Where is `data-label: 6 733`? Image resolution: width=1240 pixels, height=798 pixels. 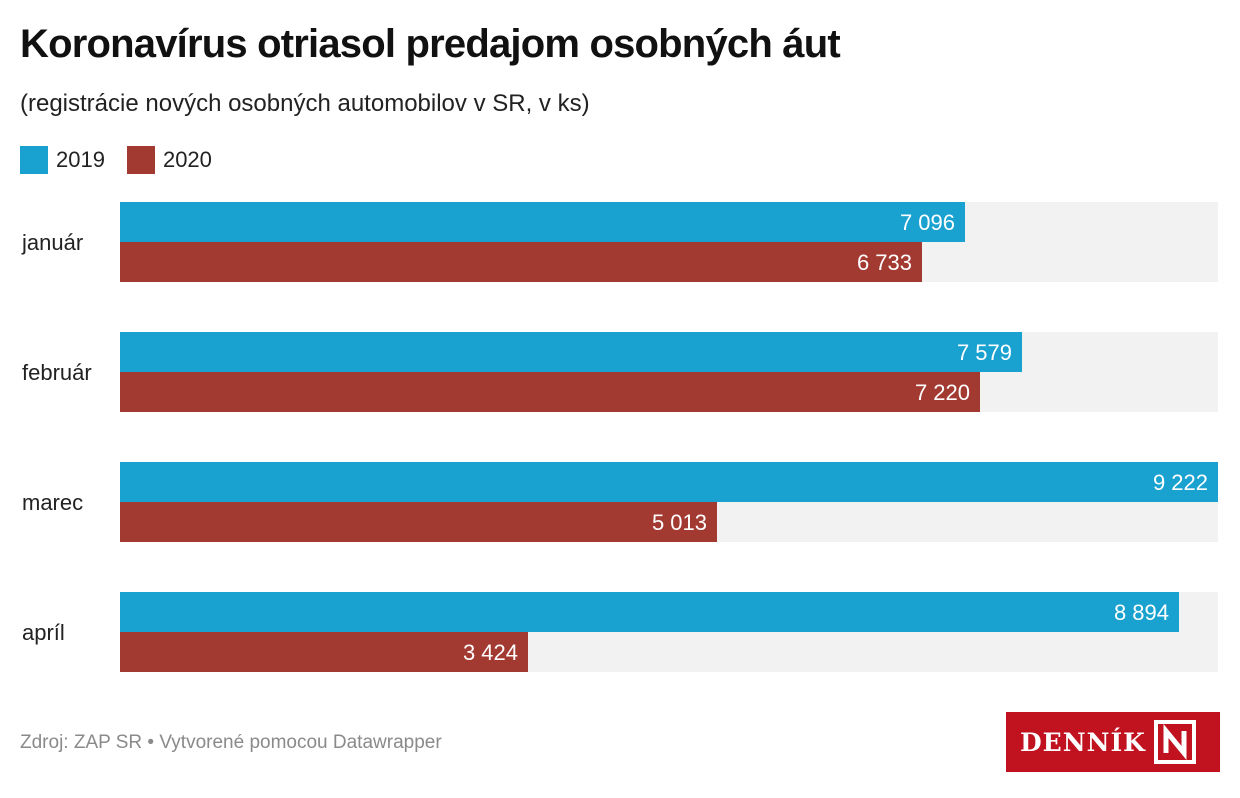
data-label: 6 733 is located at coordinates (884, 262).